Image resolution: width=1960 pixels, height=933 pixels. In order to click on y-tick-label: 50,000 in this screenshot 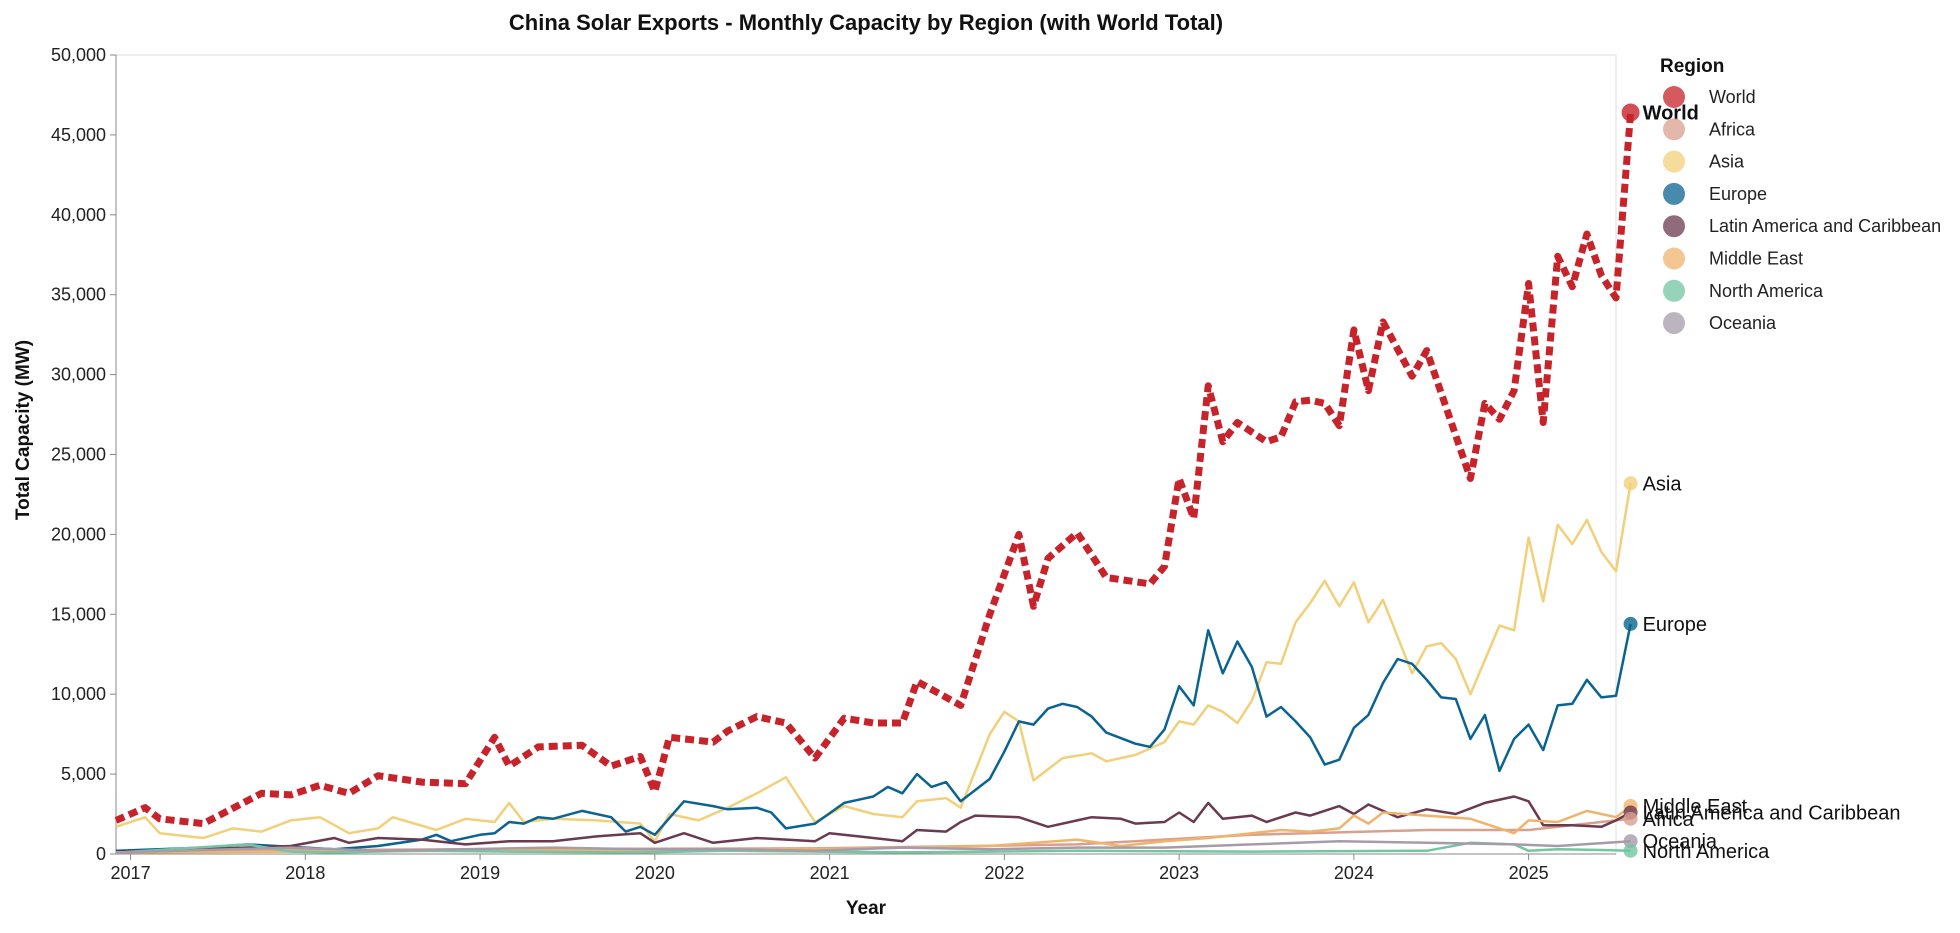, I will do `click(78, 55)`.